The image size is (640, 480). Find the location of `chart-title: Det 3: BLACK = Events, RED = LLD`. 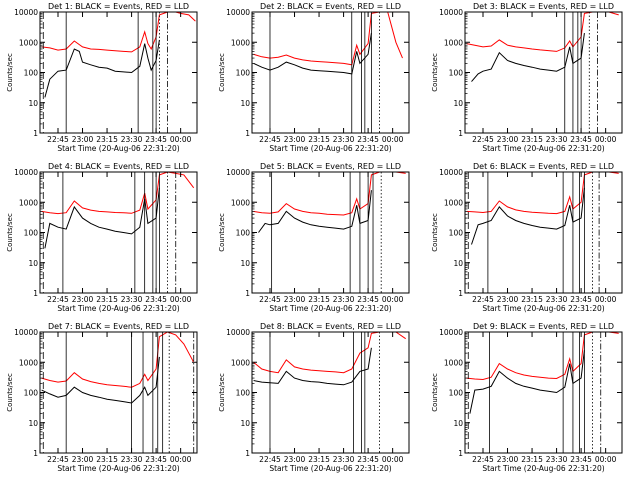

chart-title: Det 3: BLACK = Events, RED = LLD is located at coordinates (543, 6).